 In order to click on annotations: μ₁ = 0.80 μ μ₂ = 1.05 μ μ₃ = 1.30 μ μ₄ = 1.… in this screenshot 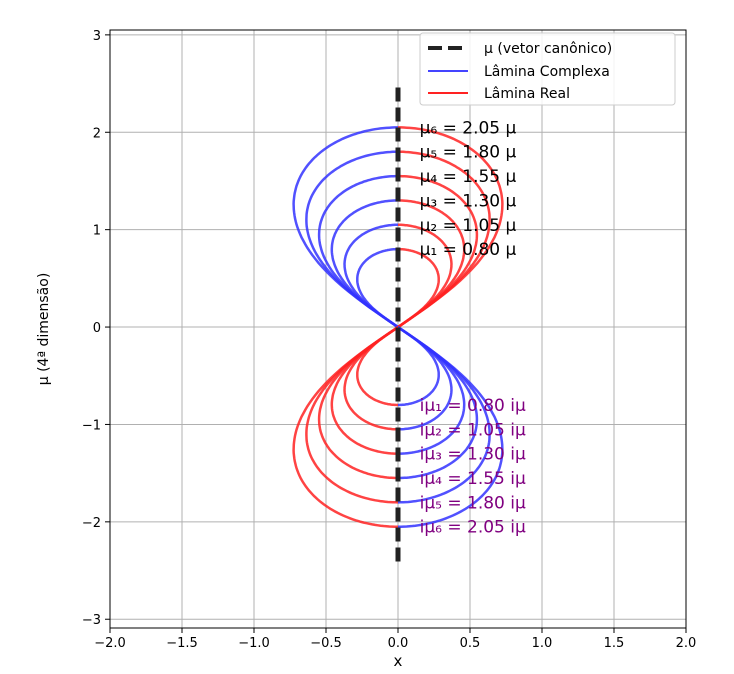, I will do `click(473, 327)`.